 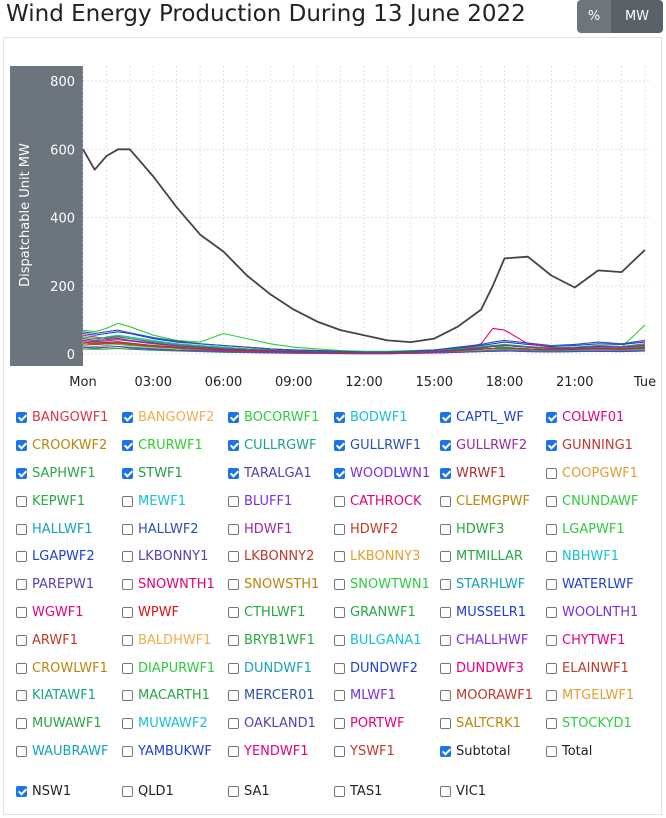 I want to click on legend-item-kiatawf1: KIATAWF1, so click(x=69, y=696).